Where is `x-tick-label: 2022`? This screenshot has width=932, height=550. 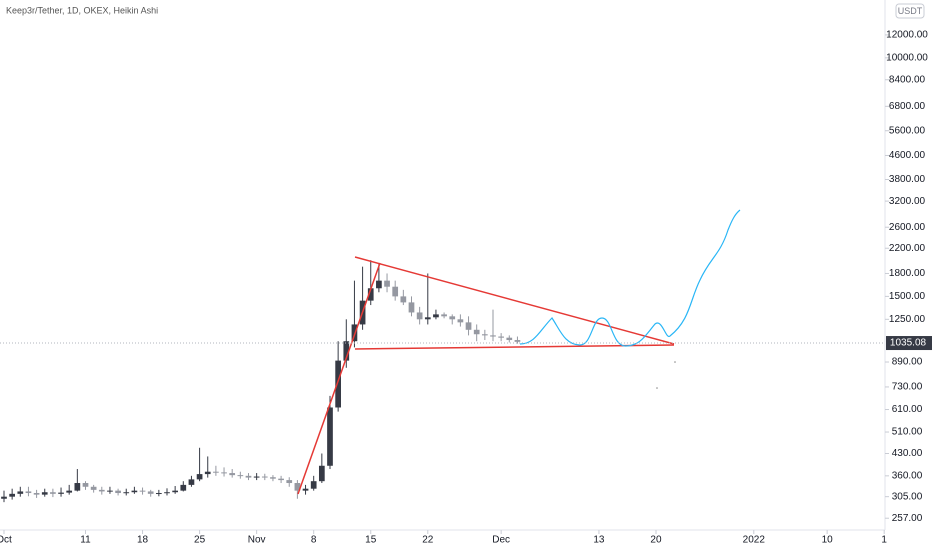 x-tick-label: 2022 is located at coordinates (754, 540).